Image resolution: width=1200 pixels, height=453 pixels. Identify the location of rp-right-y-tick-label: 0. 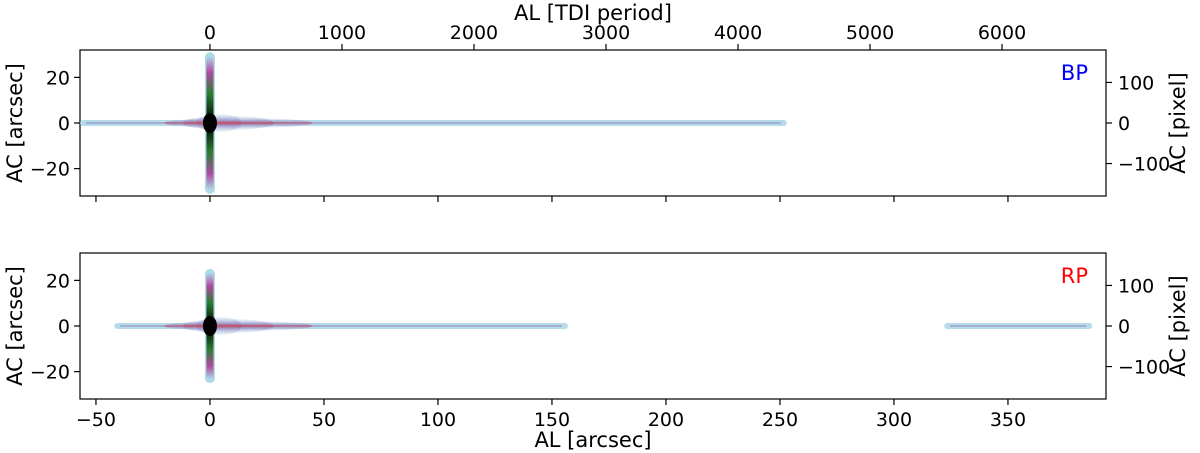
(1124, 327).